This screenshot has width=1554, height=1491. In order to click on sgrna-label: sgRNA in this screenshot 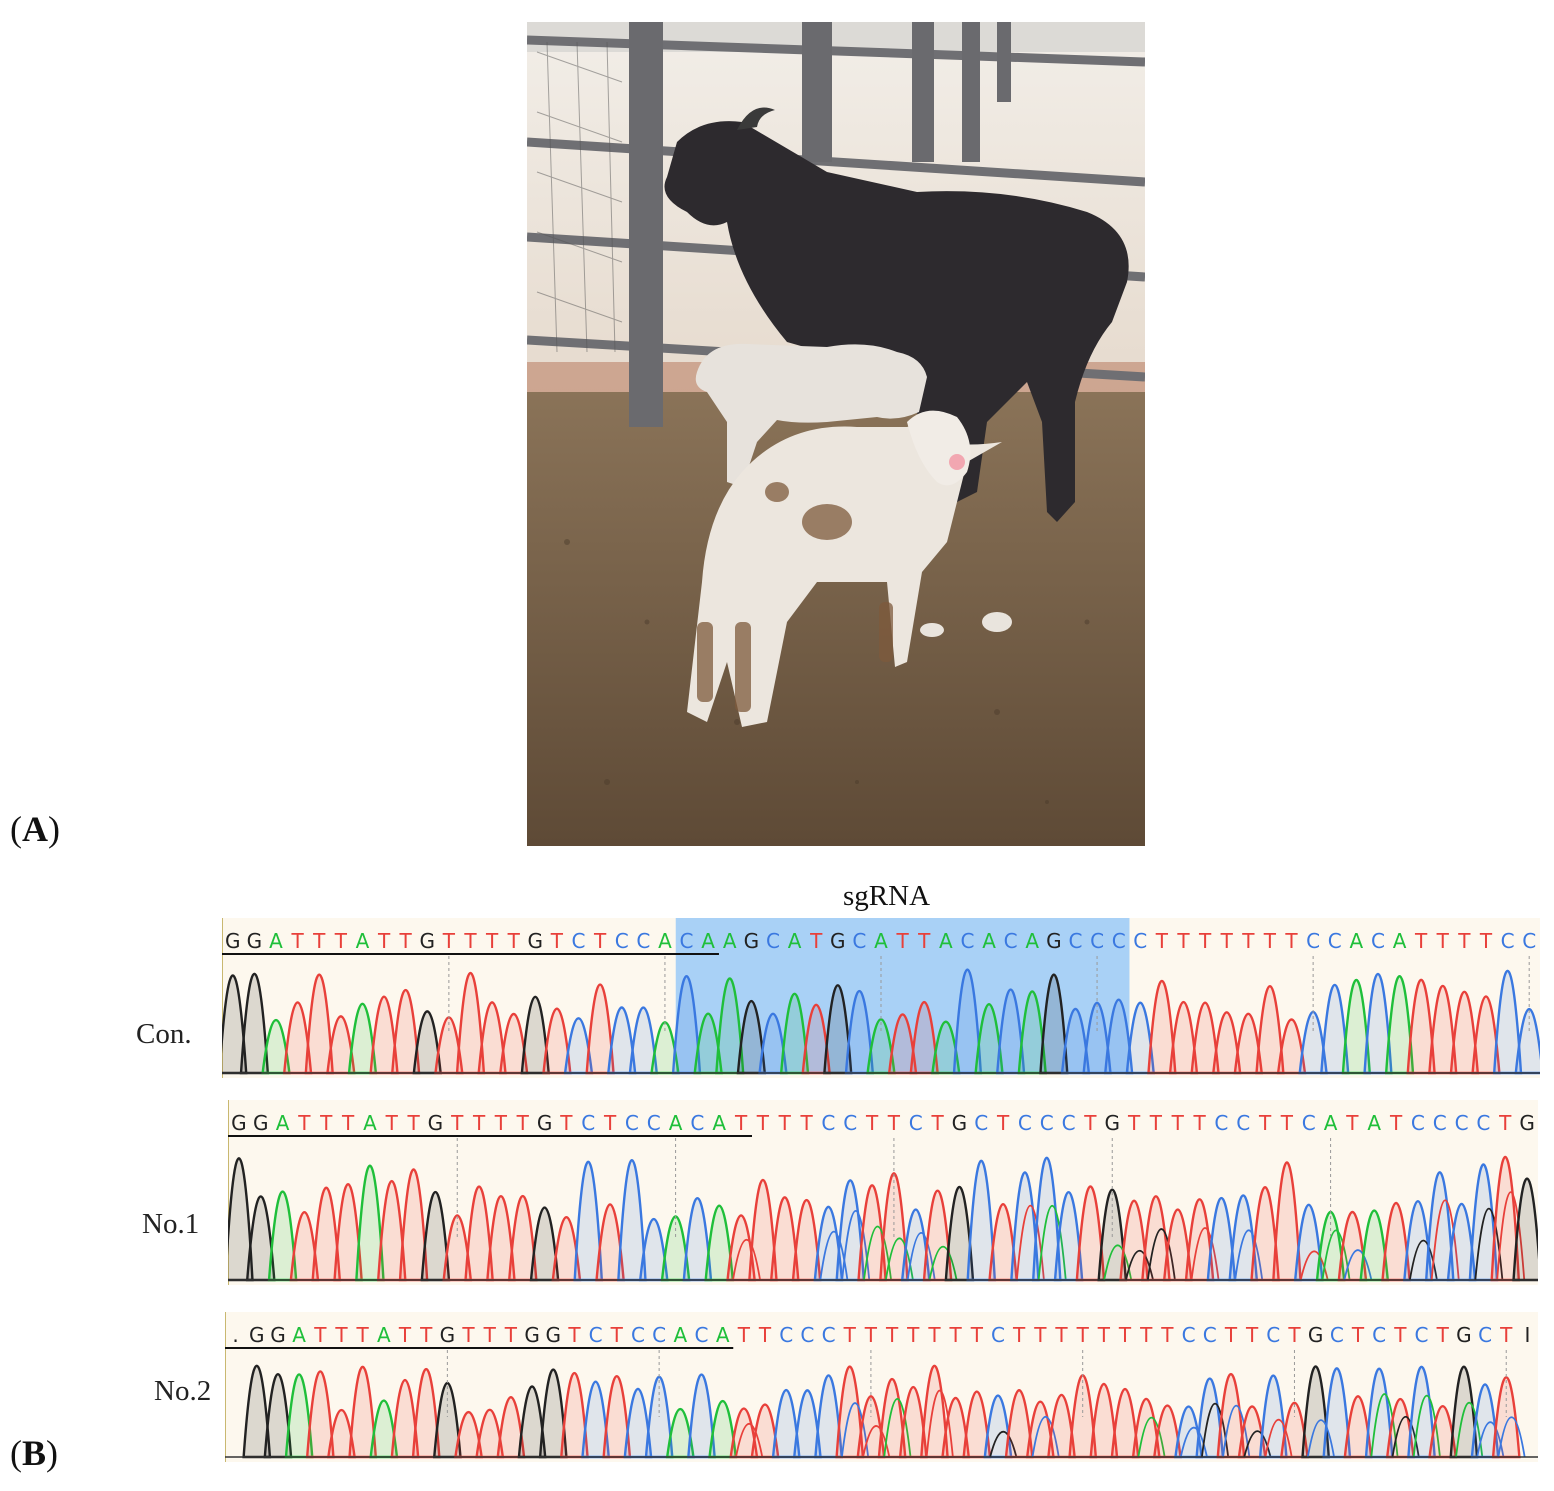, I will do `click(887, 896)`.